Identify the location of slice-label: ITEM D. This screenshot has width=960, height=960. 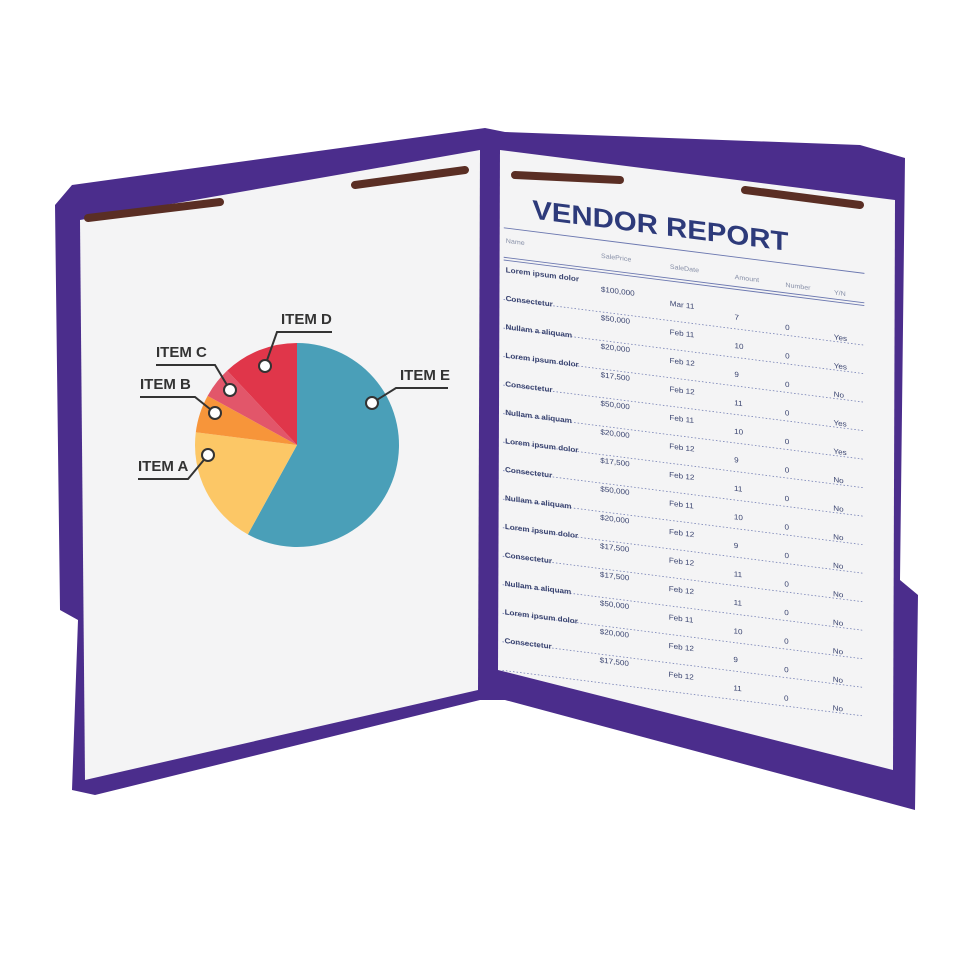
(306, 319).